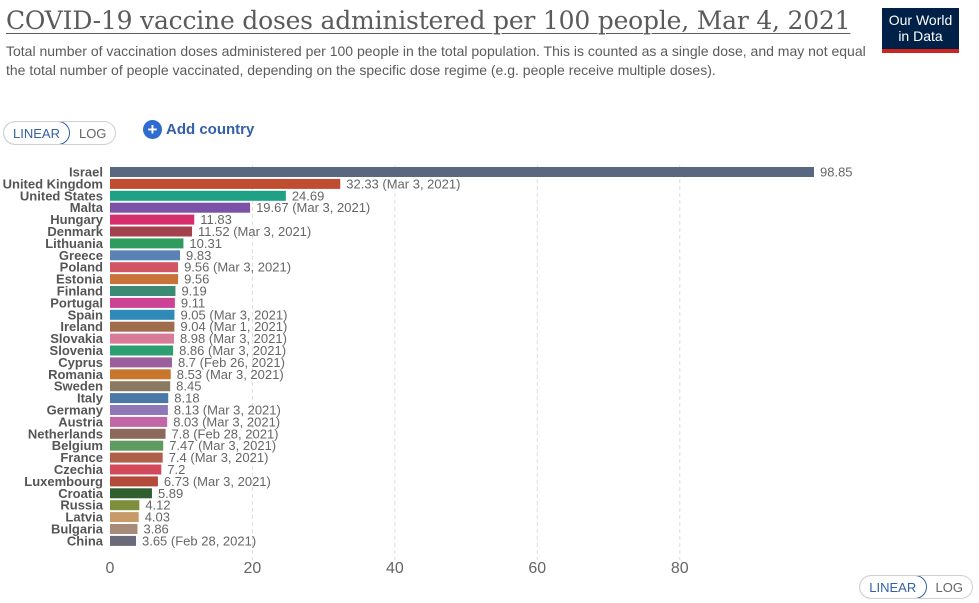  Describe the element at coordinates (169, 421) in the screenshot. I see `bar-row: Austria 8.03 (Mar 3, 2021)` at that location.